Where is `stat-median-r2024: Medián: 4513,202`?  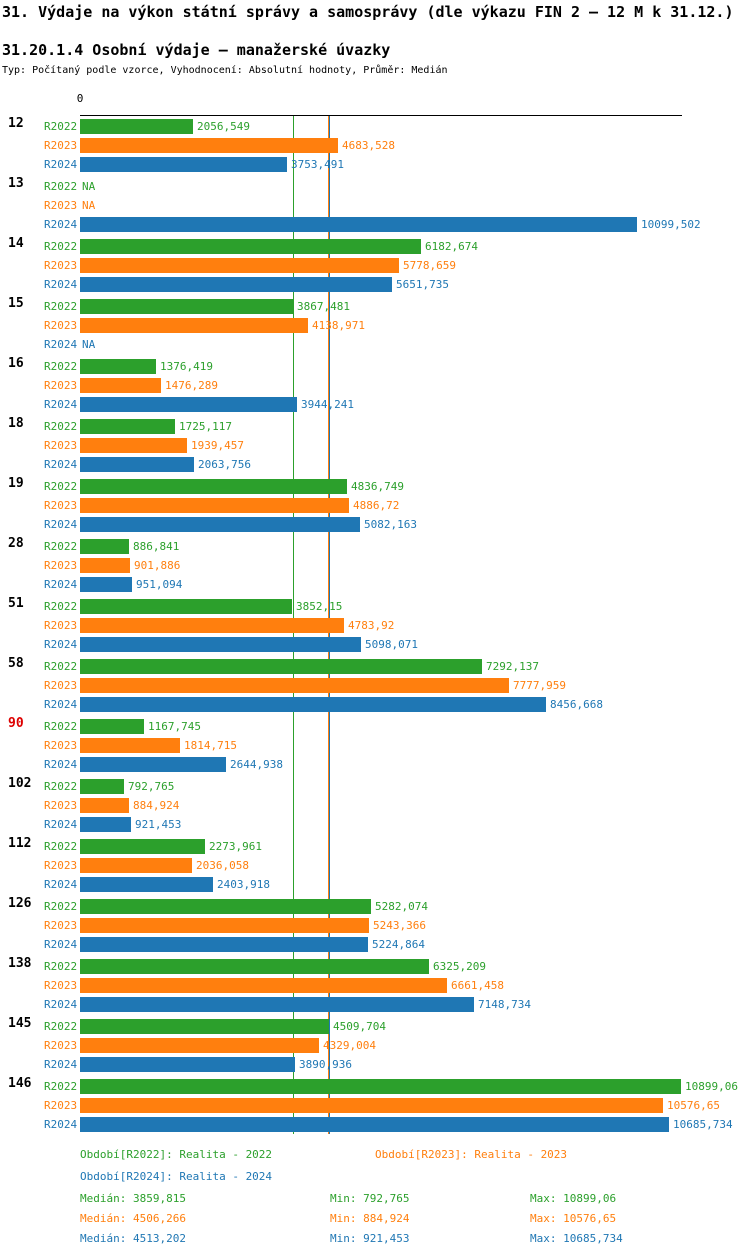 stat-median-r2024: Medián: 4513,202 is located at coordinates (133, 1238).